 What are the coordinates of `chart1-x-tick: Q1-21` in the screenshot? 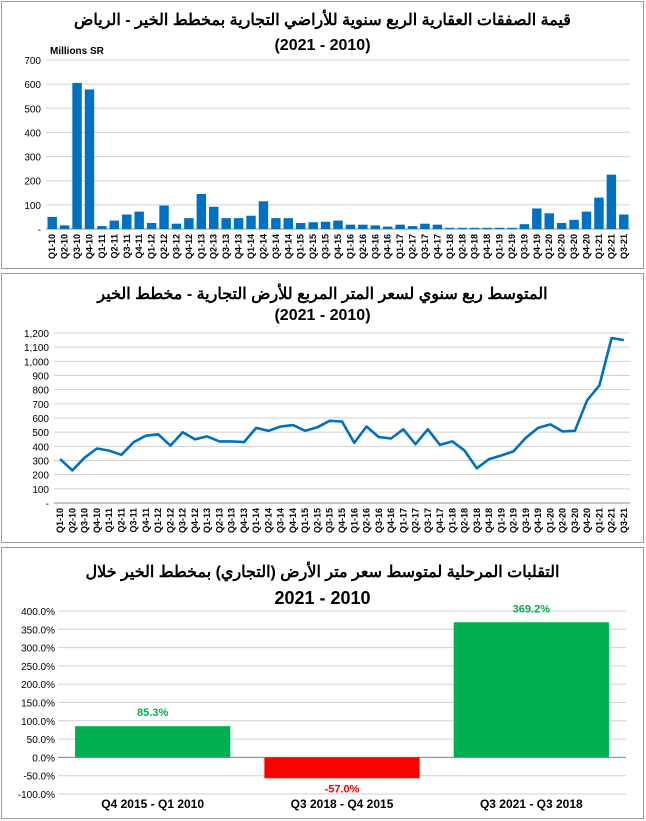 It's located at (599, 246).